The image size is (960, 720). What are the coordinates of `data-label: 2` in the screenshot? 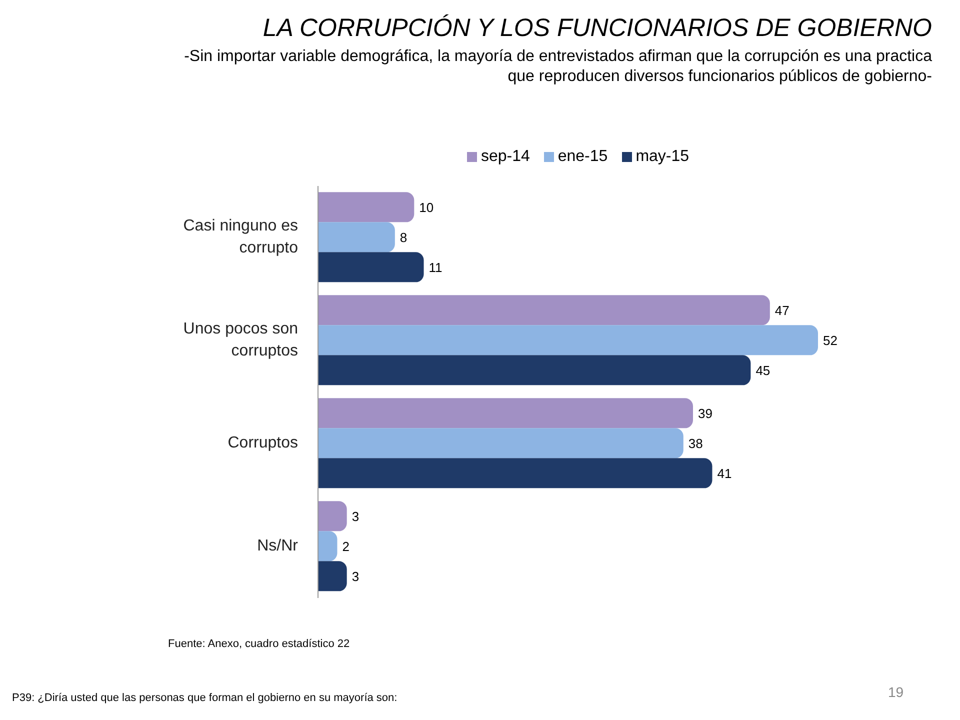 It's located at (346, 546).